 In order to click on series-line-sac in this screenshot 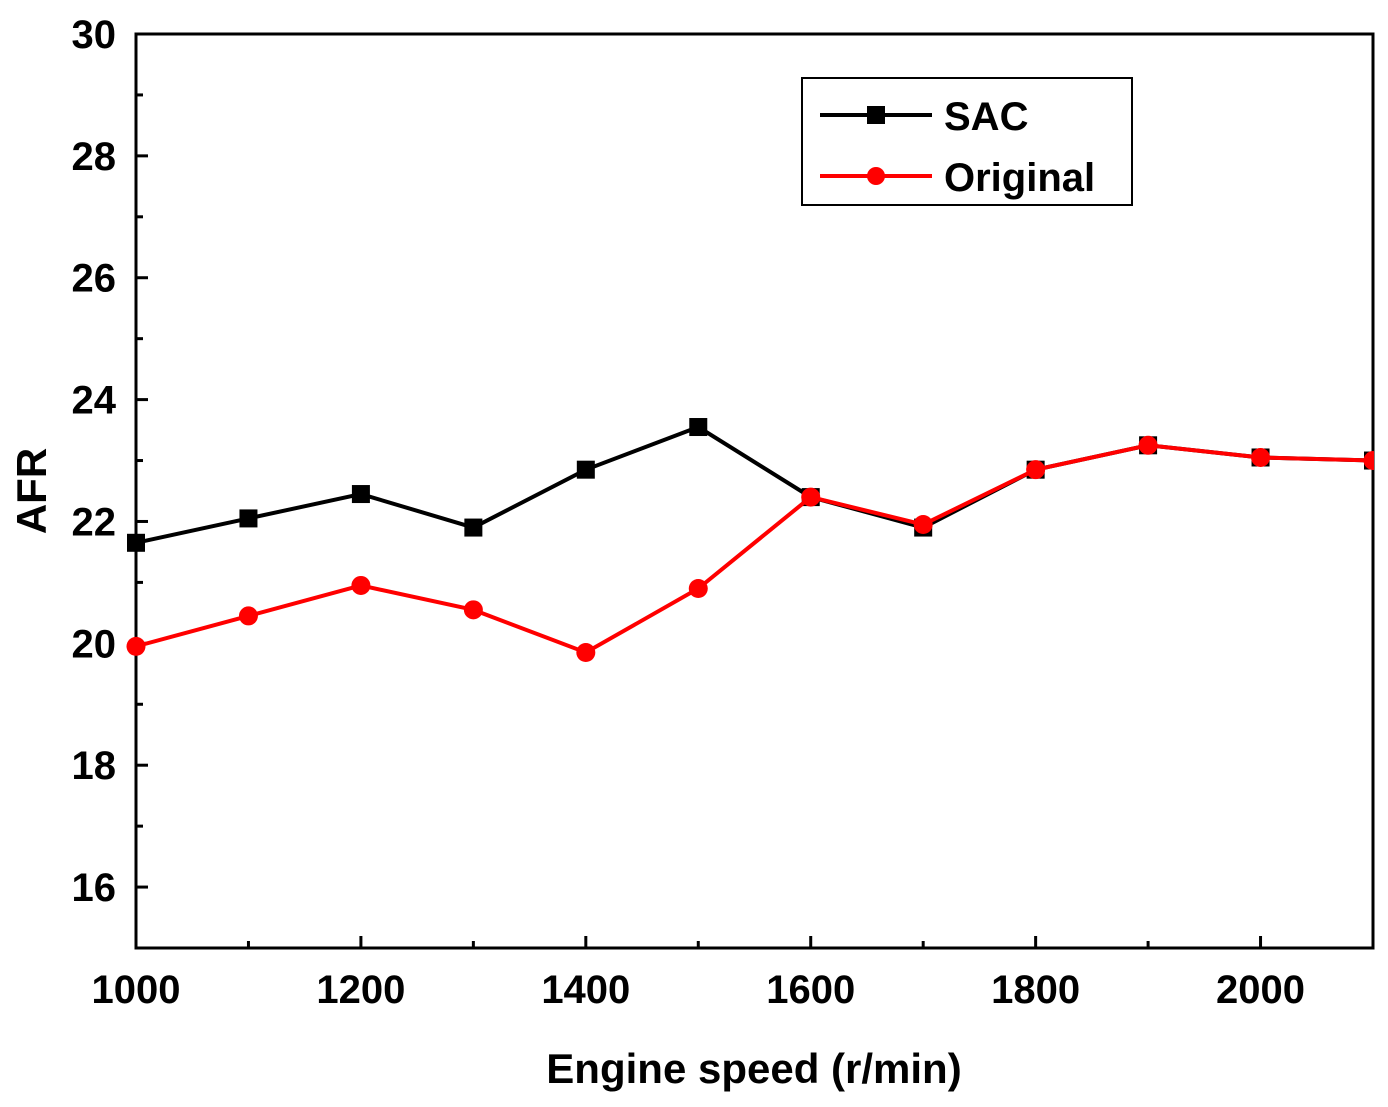, I will do `click(754, 484)`.